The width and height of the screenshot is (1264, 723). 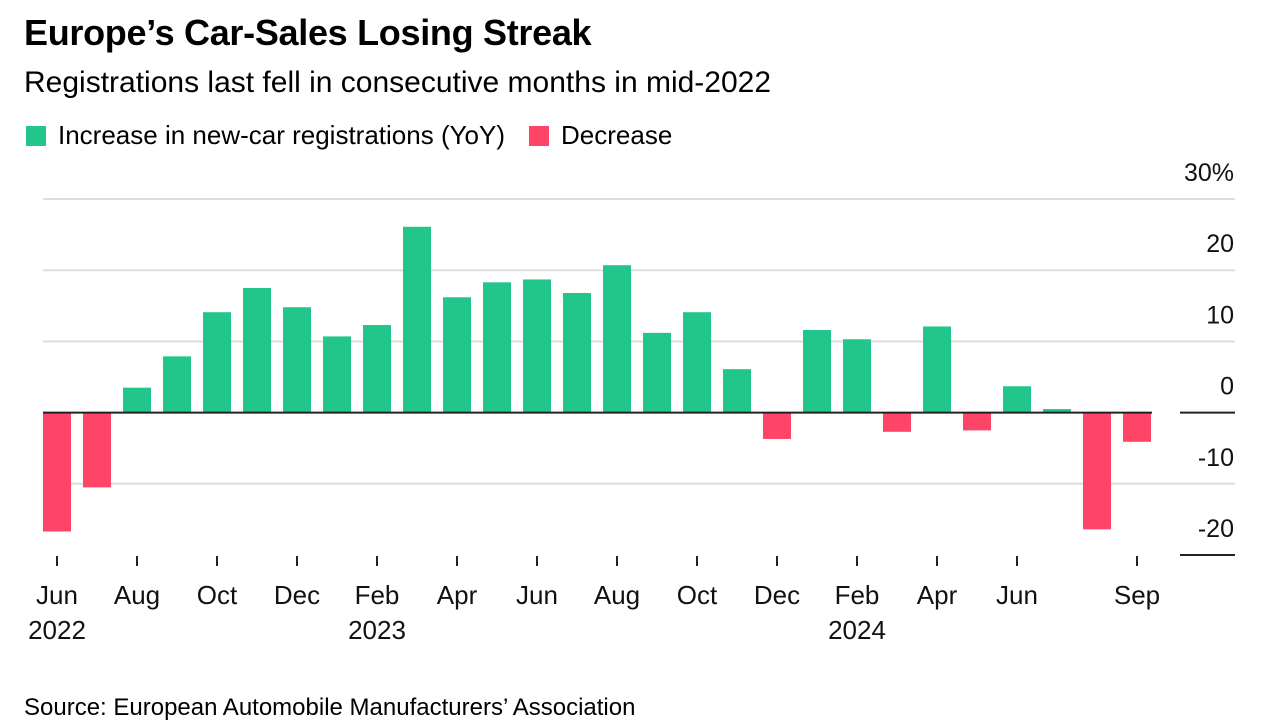 What do you see at coordinates (1137, 427) in the screenshot?
I see `bar-sep-2024` at bounding box center [1137, 427].